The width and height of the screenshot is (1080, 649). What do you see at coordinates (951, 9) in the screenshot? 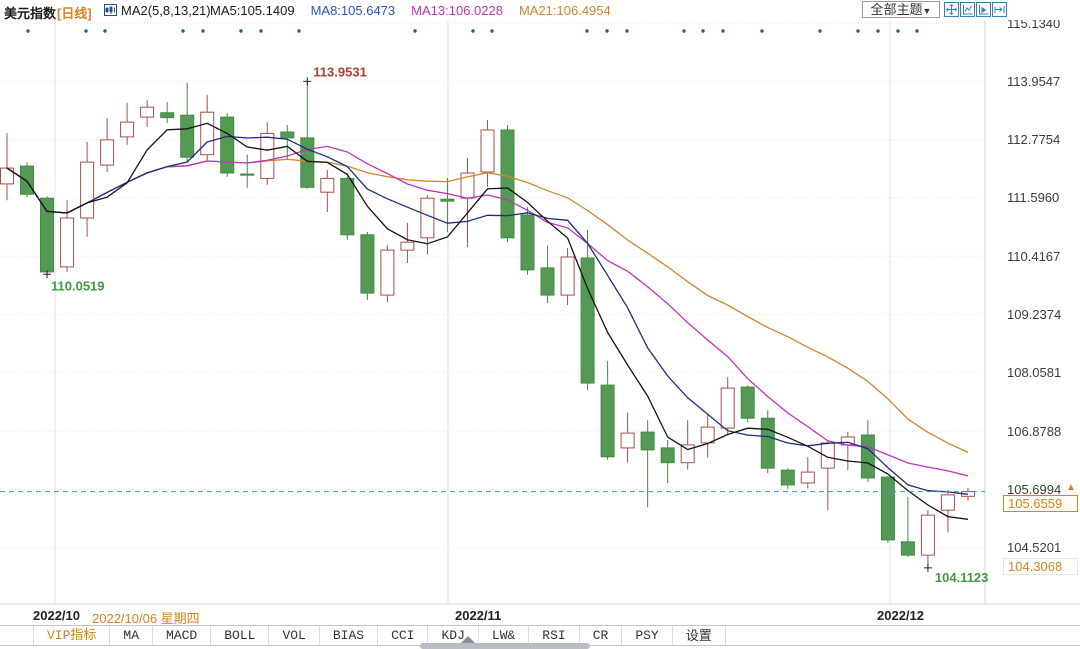
I see `pan-move-icon` at bounding box center [951, 9].